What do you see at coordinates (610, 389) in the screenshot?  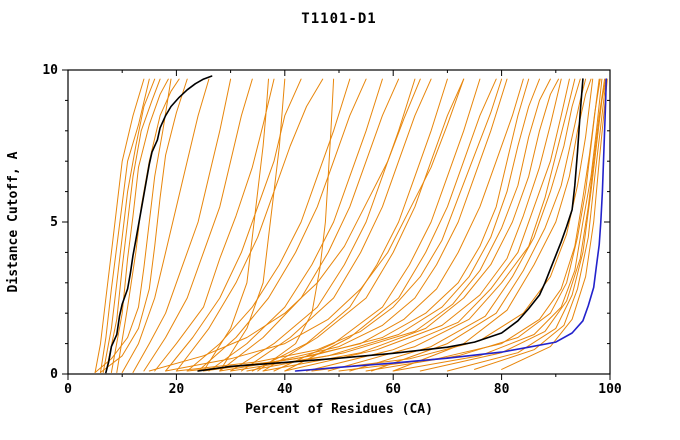 I see `x-tick-label: 100` at bounding box center [610, 389].